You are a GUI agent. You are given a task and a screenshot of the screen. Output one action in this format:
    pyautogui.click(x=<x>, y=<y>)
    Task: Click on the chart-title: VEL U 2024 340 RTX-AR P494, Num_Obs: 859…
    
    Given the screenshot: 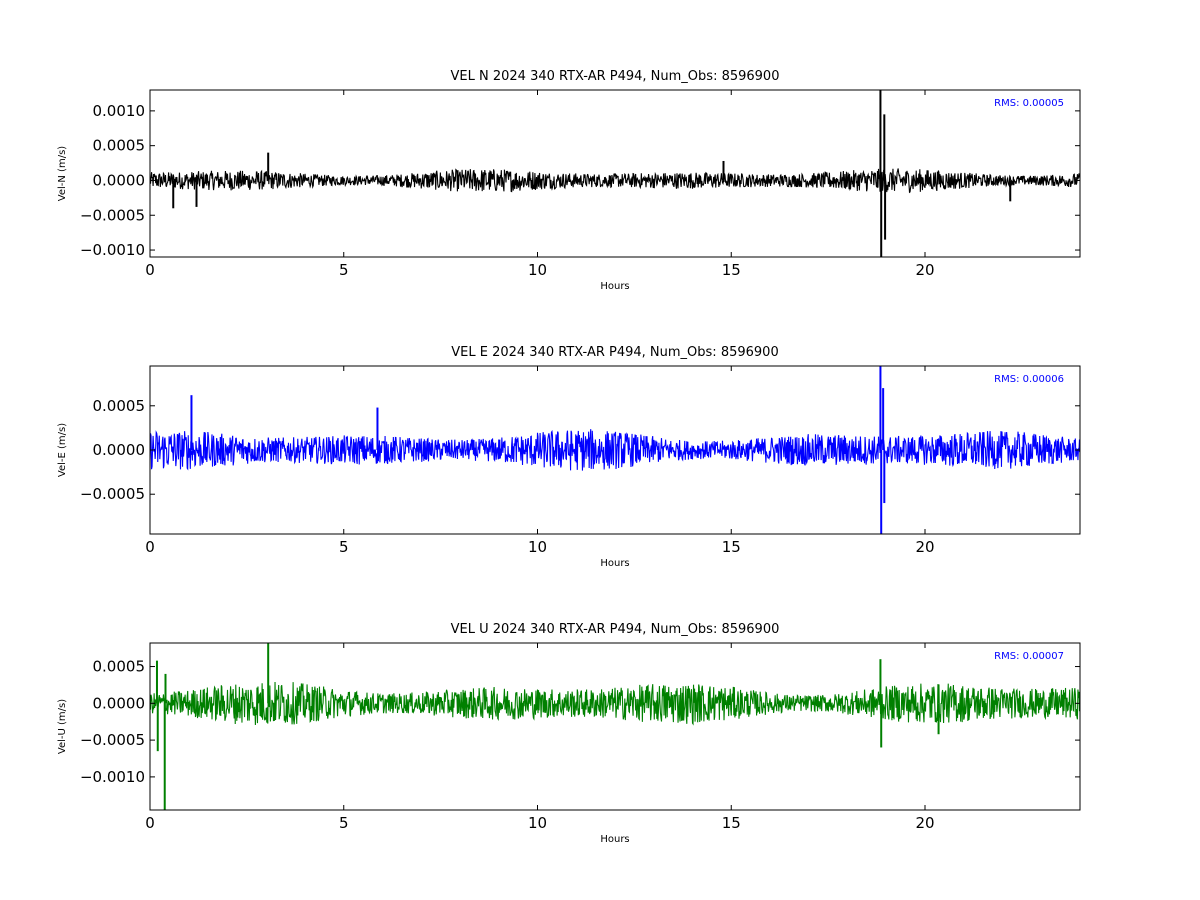 What is the action you would take?
    pyautogui.click(x=615, y=629)
    